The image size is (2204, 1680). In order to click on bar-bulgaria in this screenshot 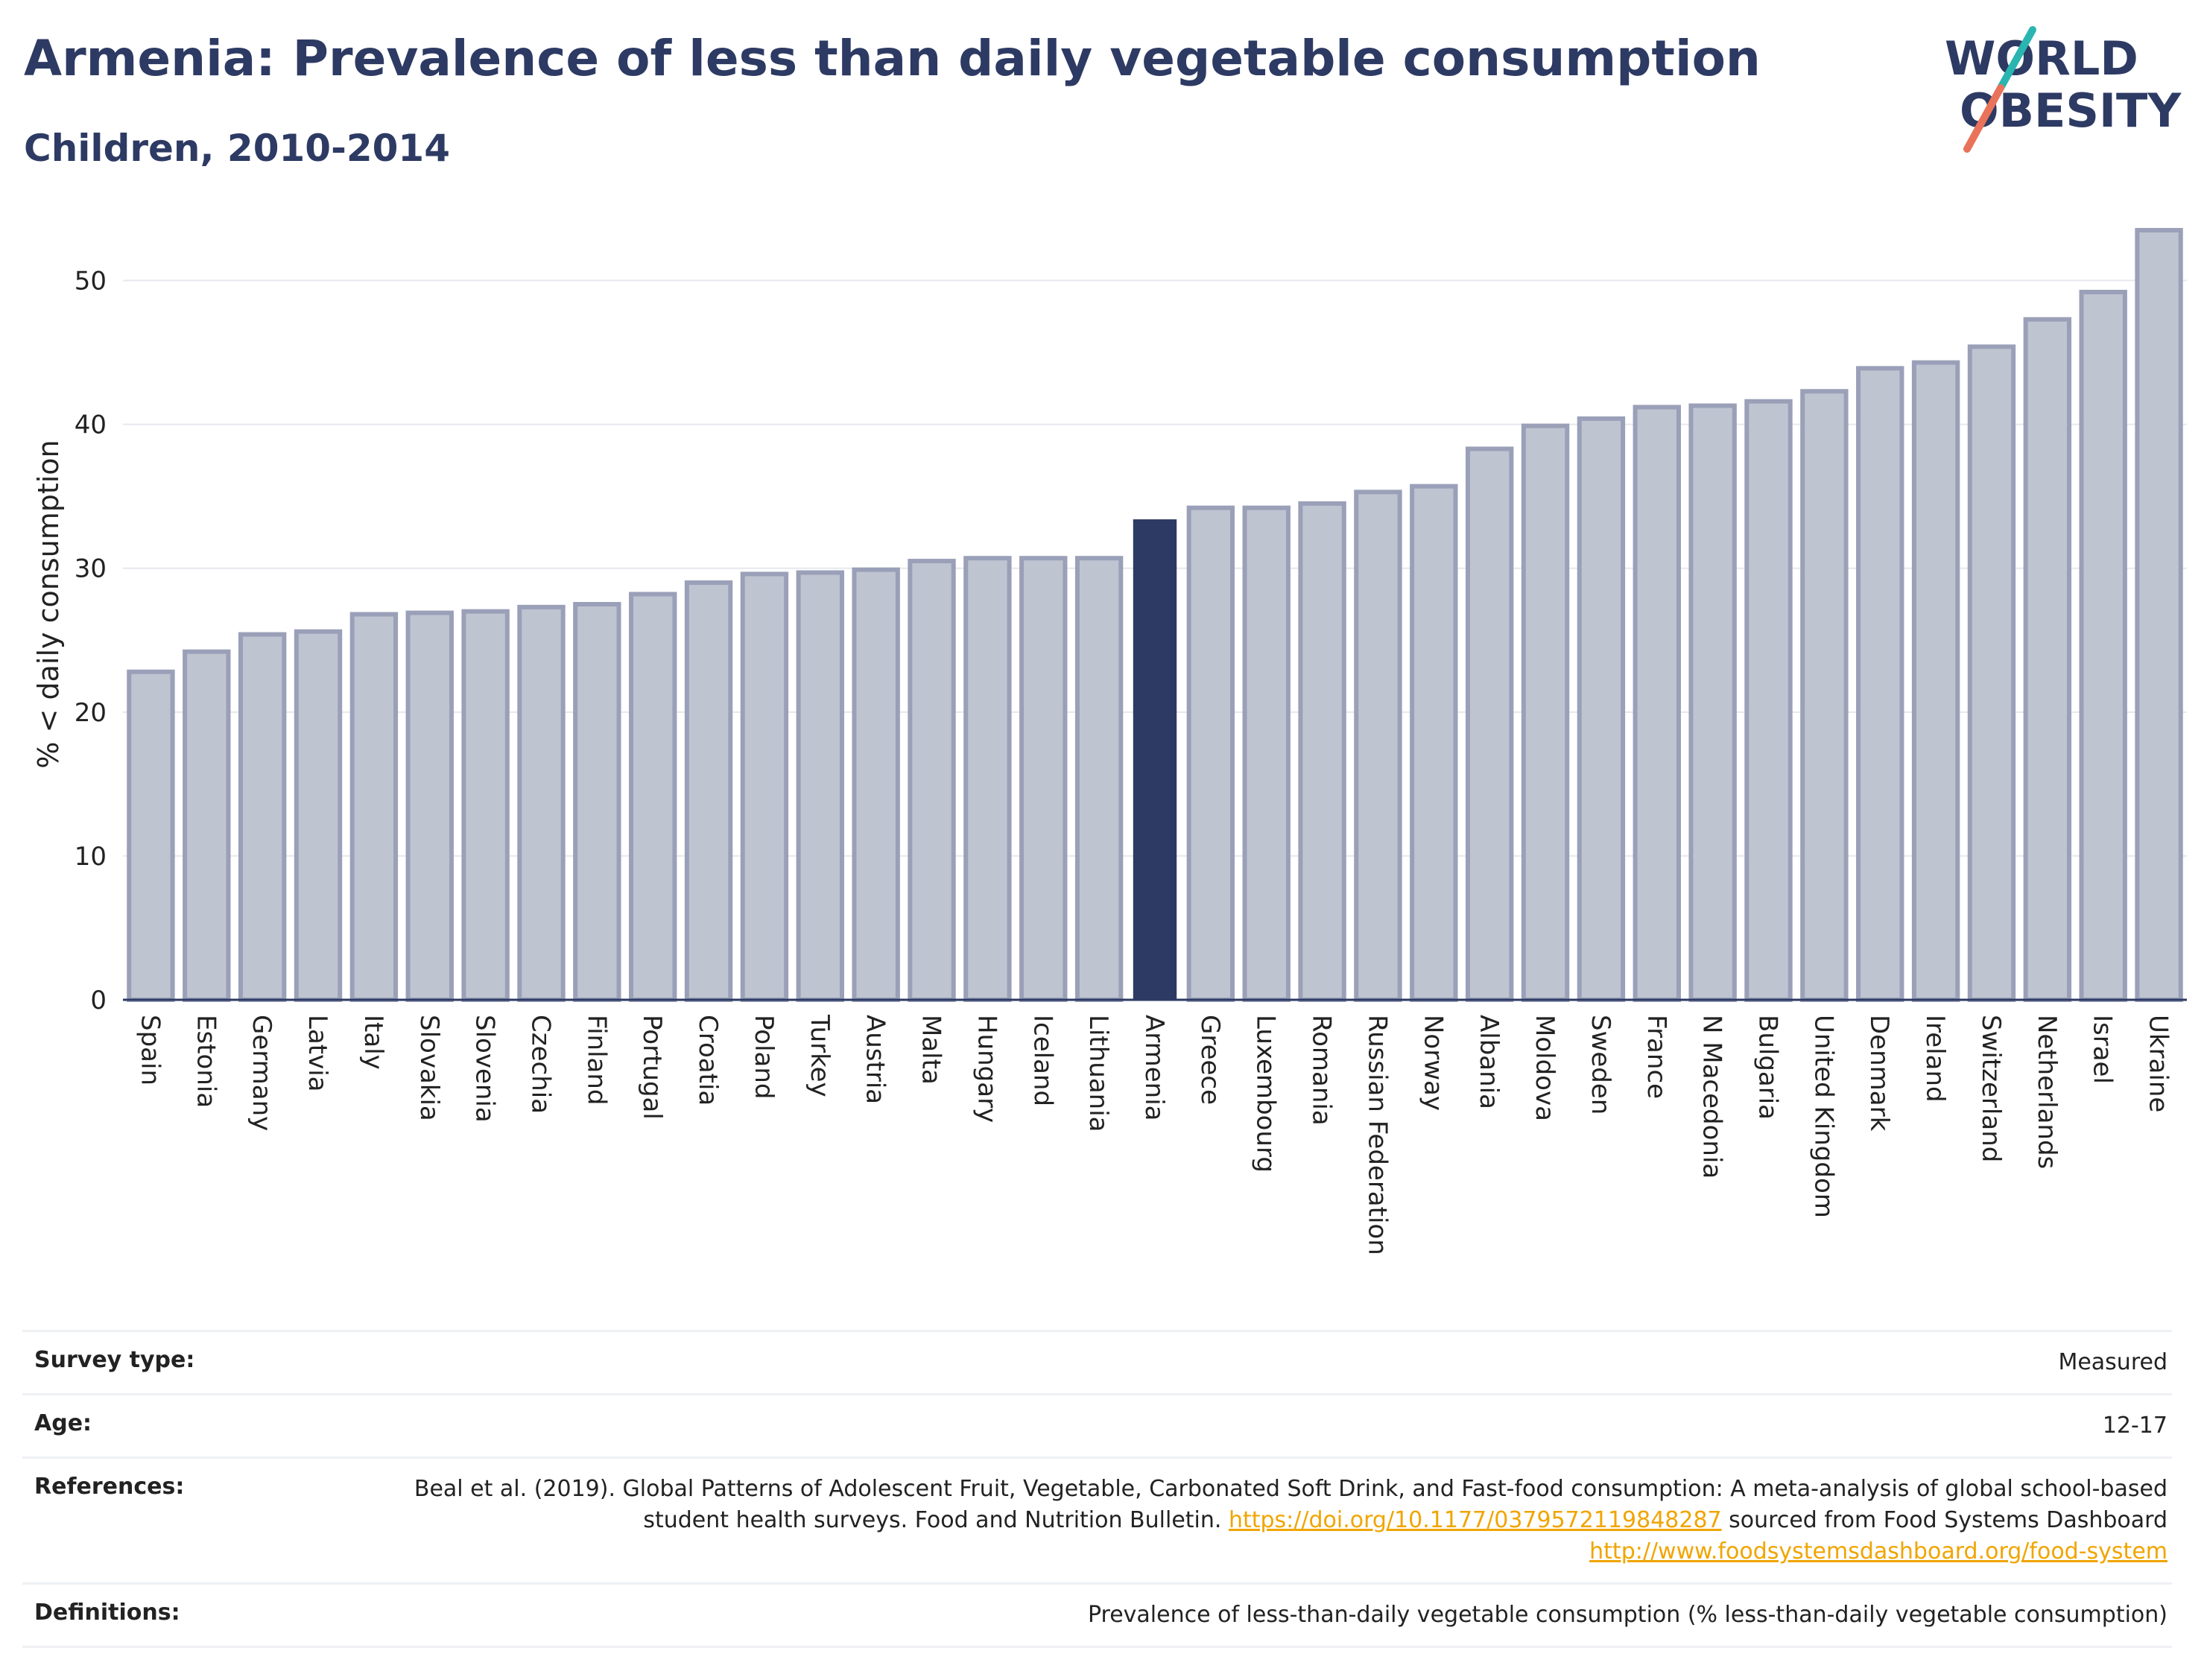, I will do `click(1768, 700)`.